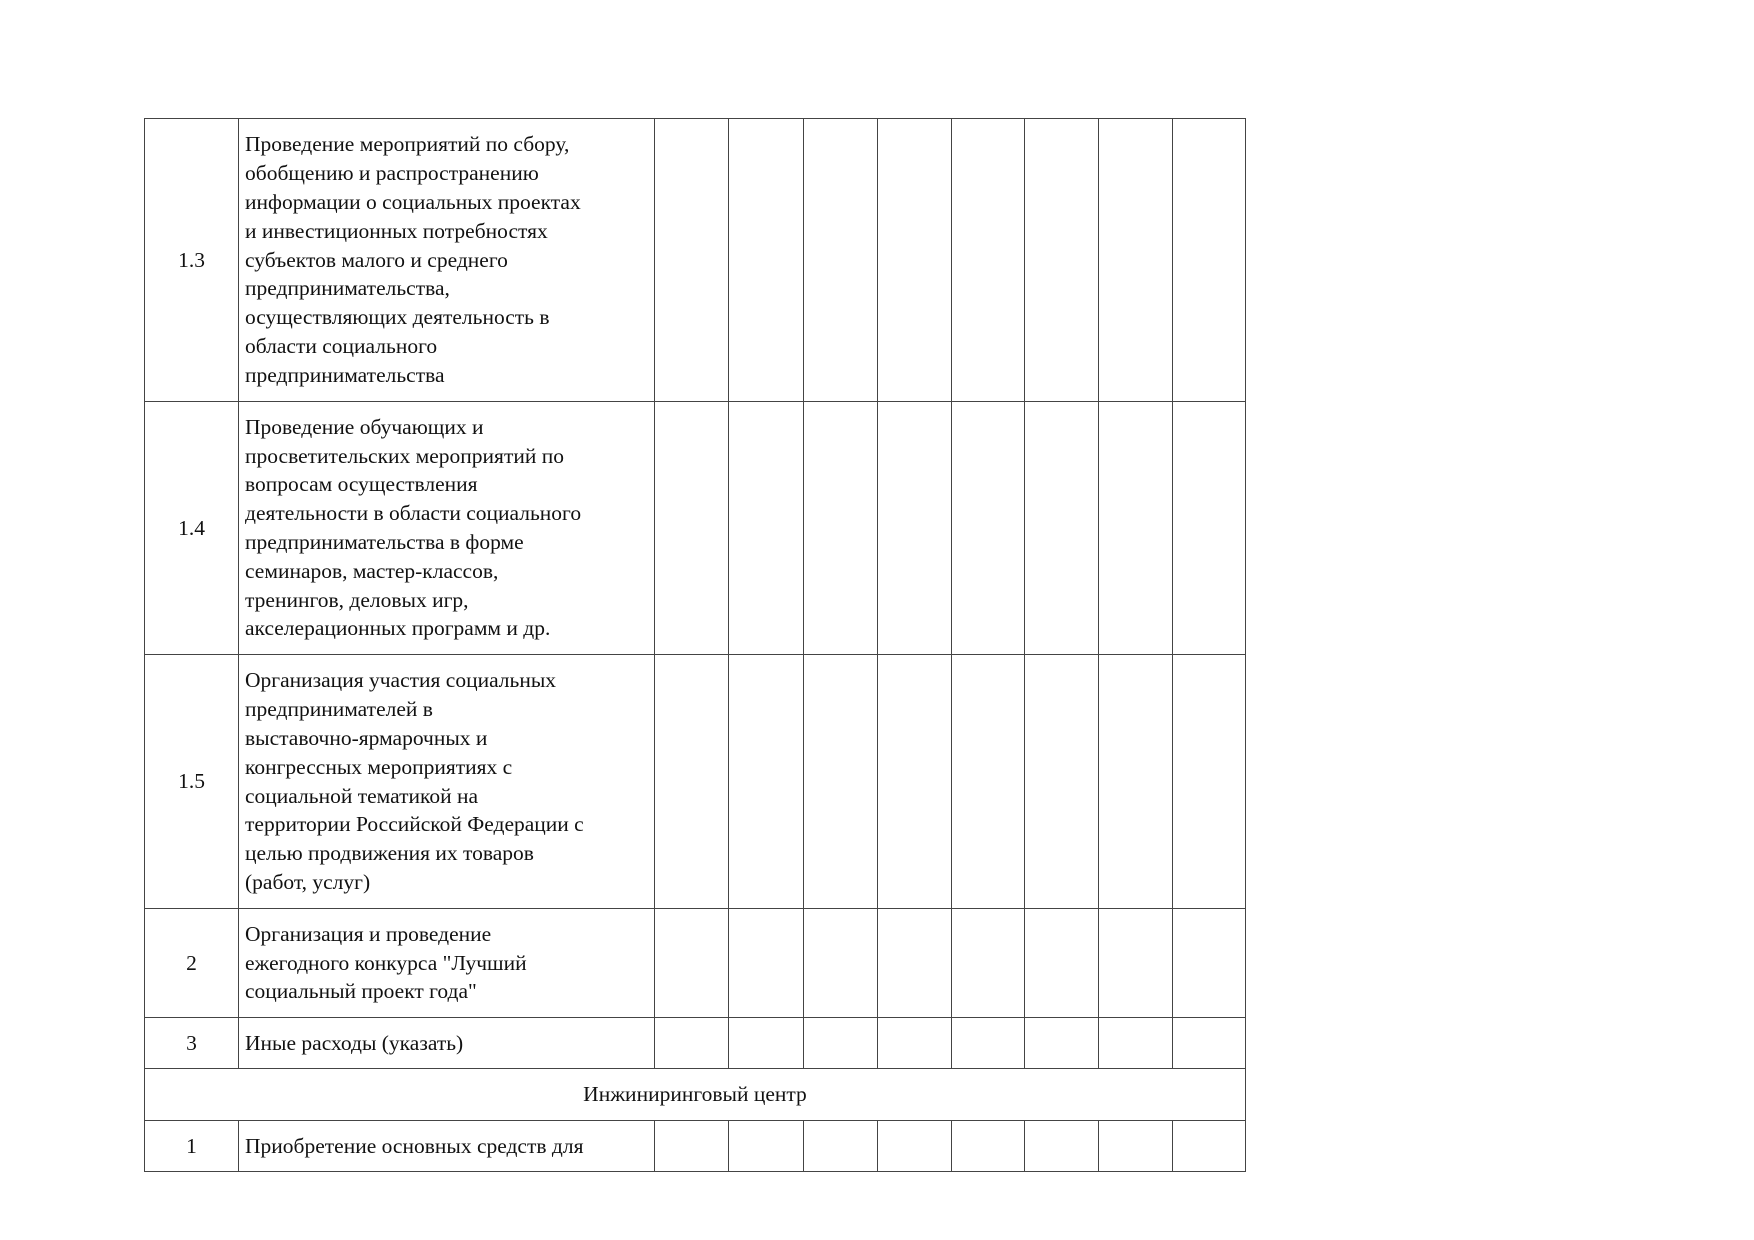  I want to click on row-description: Приобретение основных средств для, so click(446, 1146).